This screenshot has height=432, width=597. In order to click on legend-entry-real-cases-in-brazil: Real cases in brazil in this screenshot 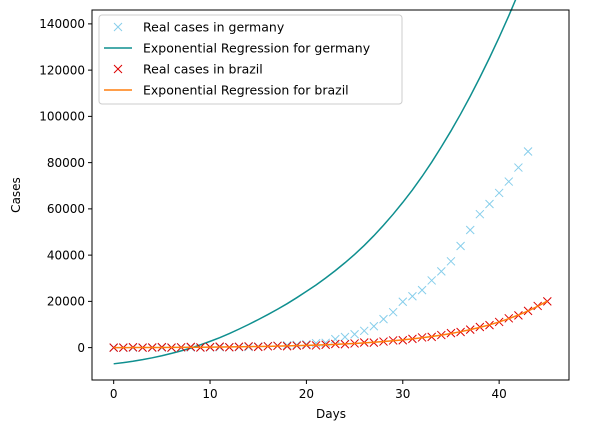, I will do `click(188, 69)`.